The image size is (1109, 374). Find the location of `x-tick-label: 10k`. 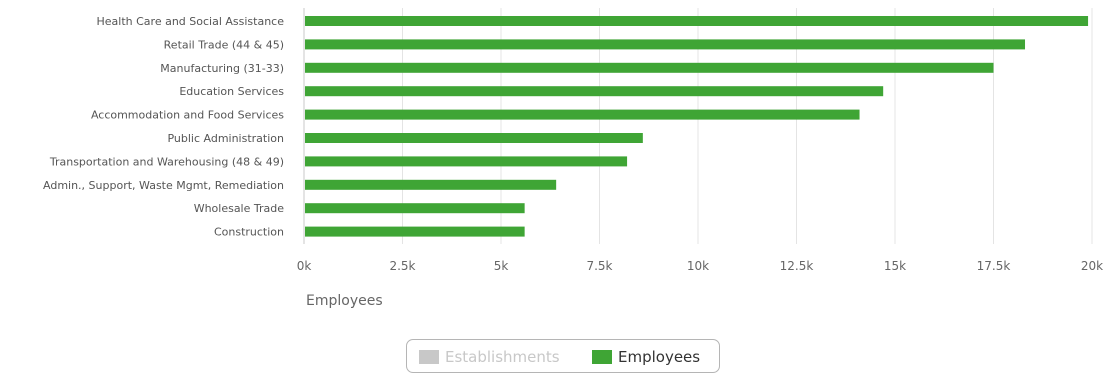

x-tick-label: 10k is located at coordinates (698, 266).